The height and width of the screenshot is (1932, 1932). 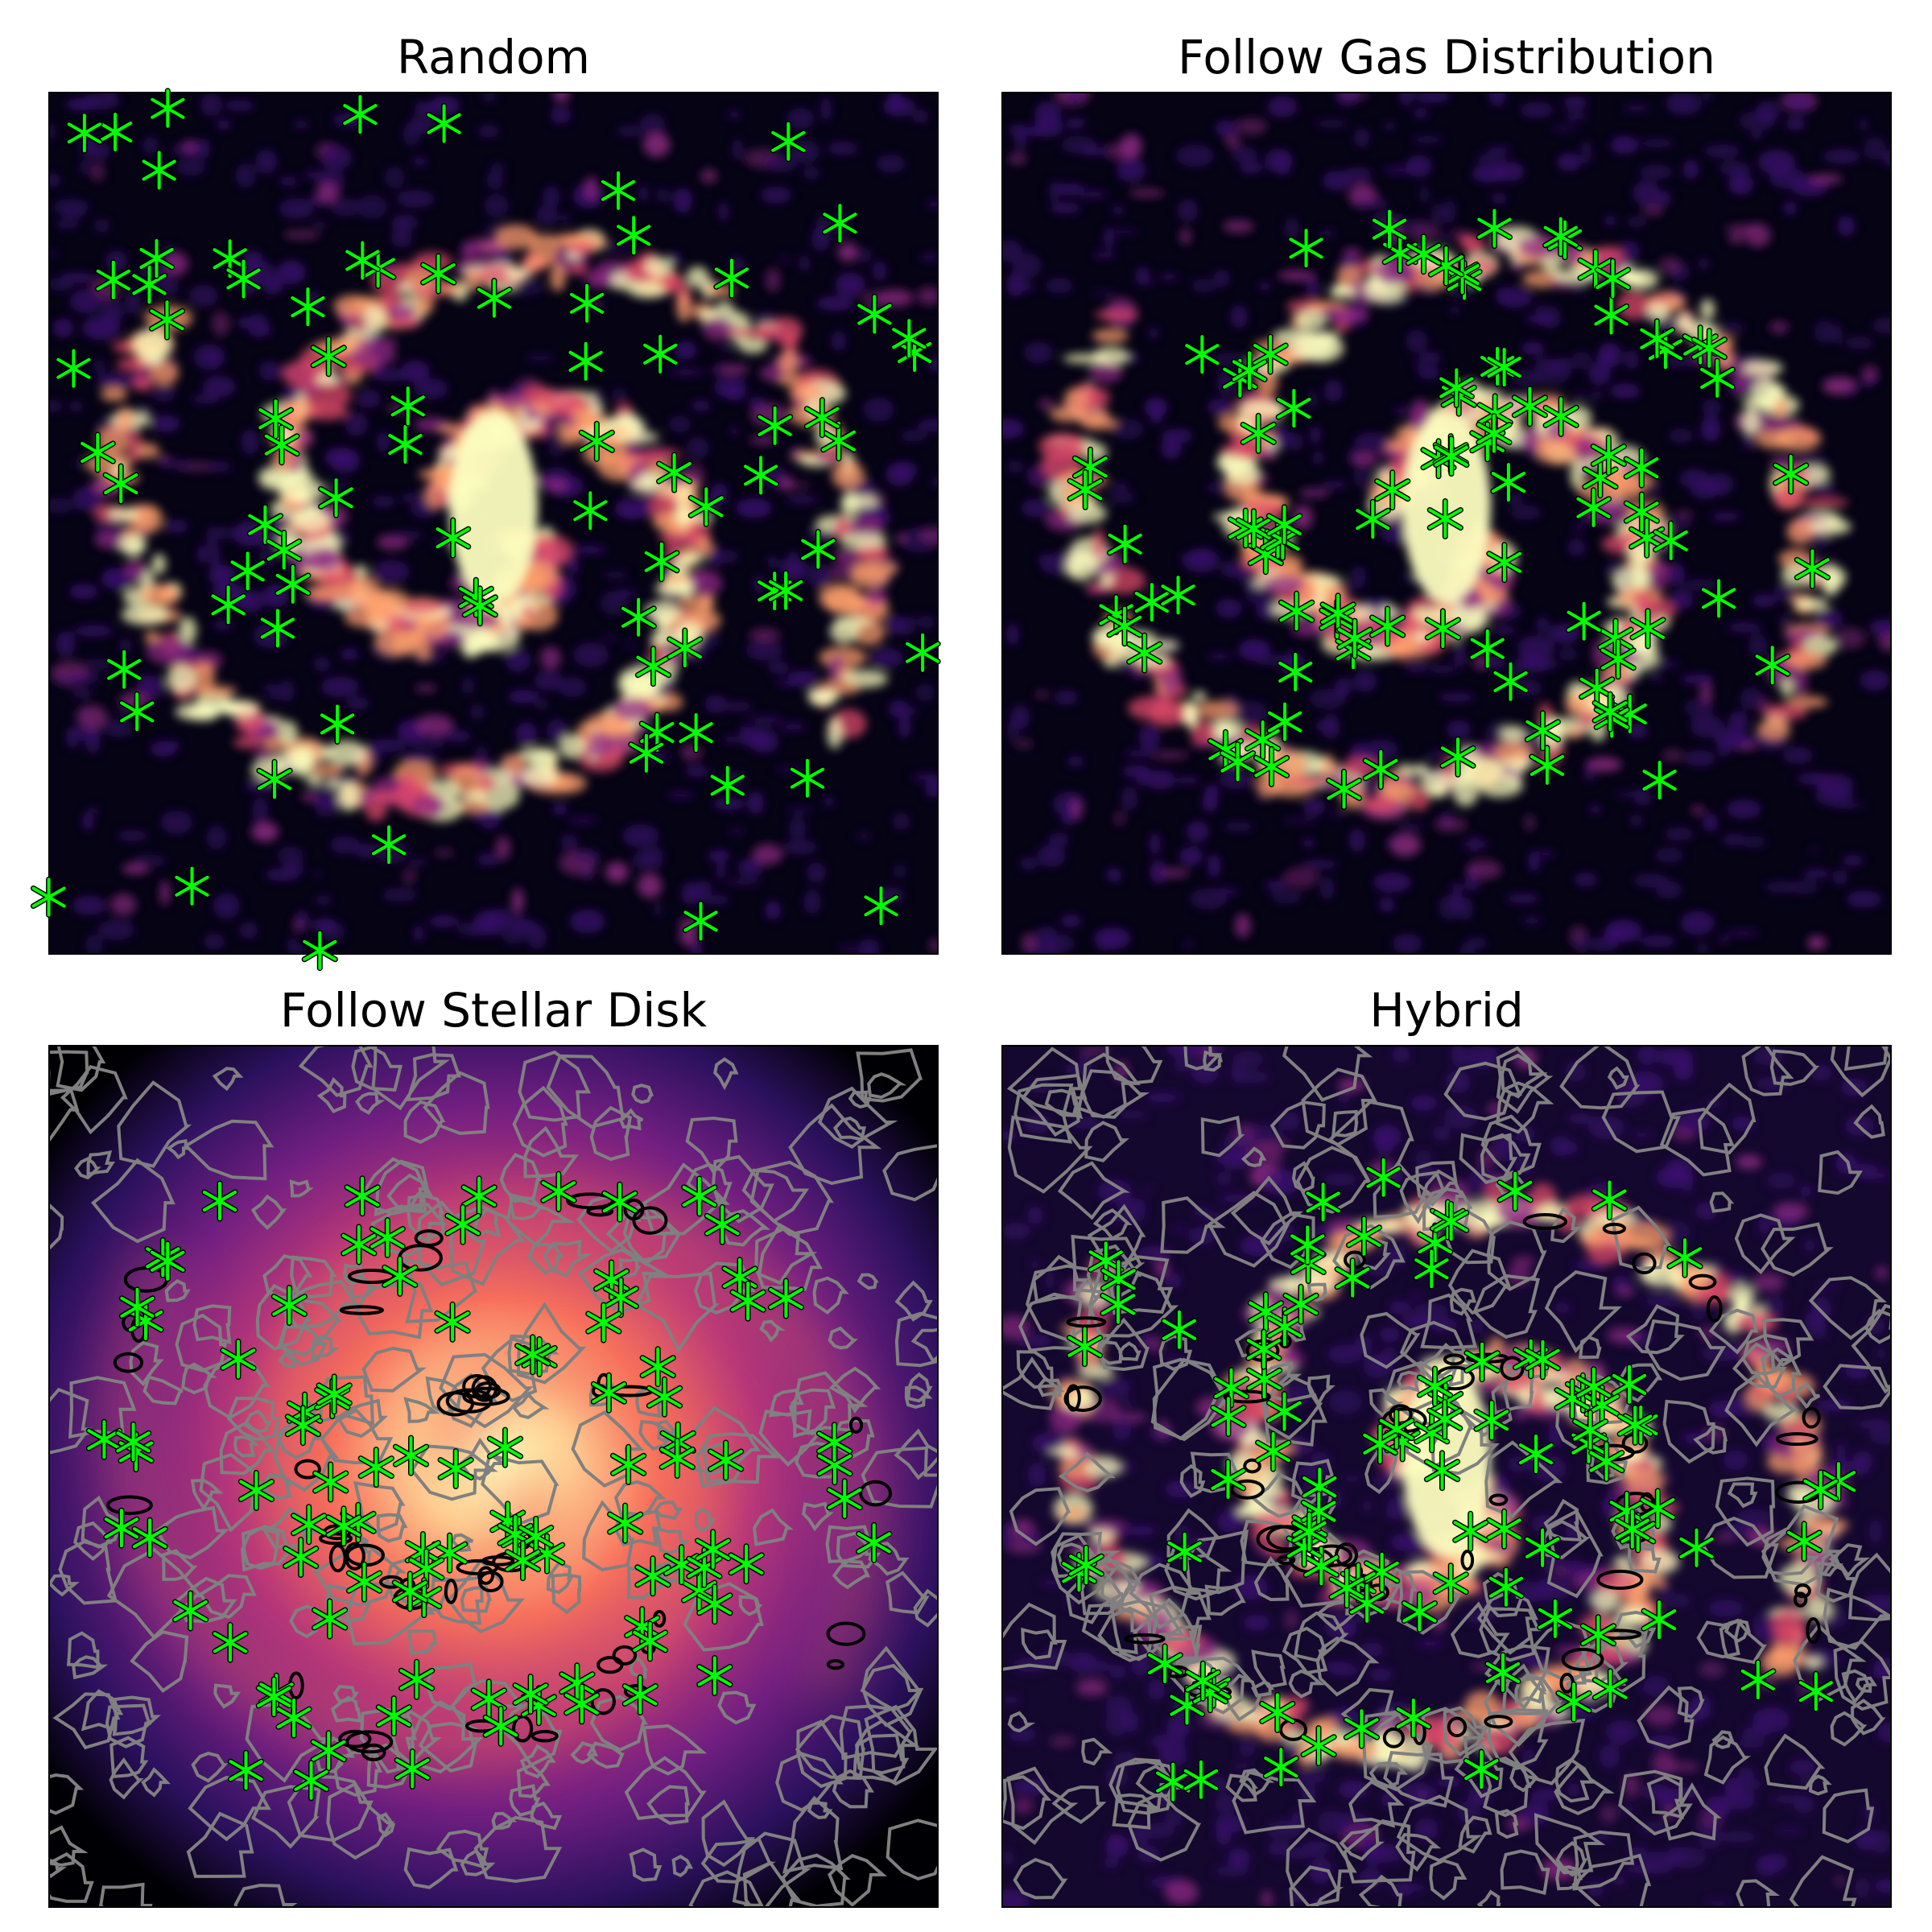 I want to click on panel-title: Hybrid, so click(x=1446, y=1010).